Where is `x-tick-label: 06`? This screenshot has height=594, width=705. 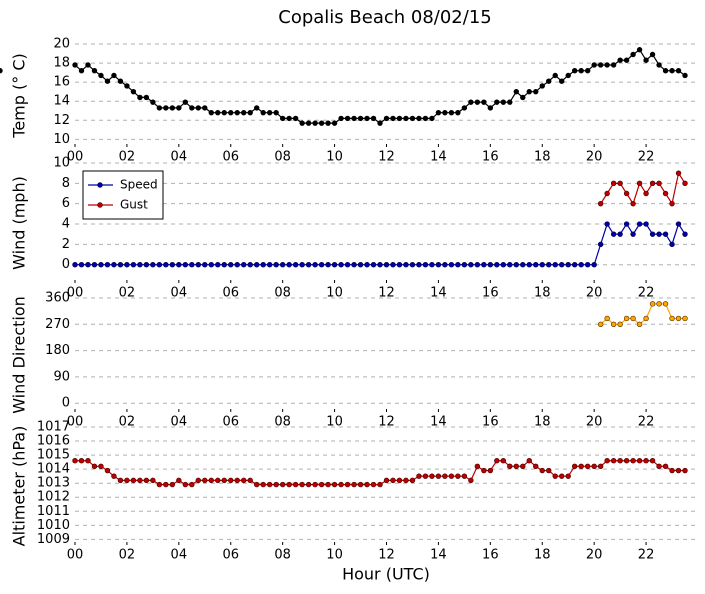 x-tick-label: 06 is located at coordinates (230, 157).